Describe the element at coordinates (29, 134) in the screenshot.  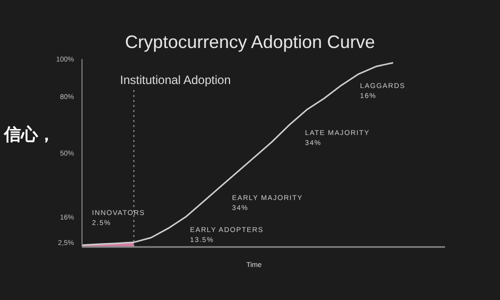
I see `text: 信心，` at that location.